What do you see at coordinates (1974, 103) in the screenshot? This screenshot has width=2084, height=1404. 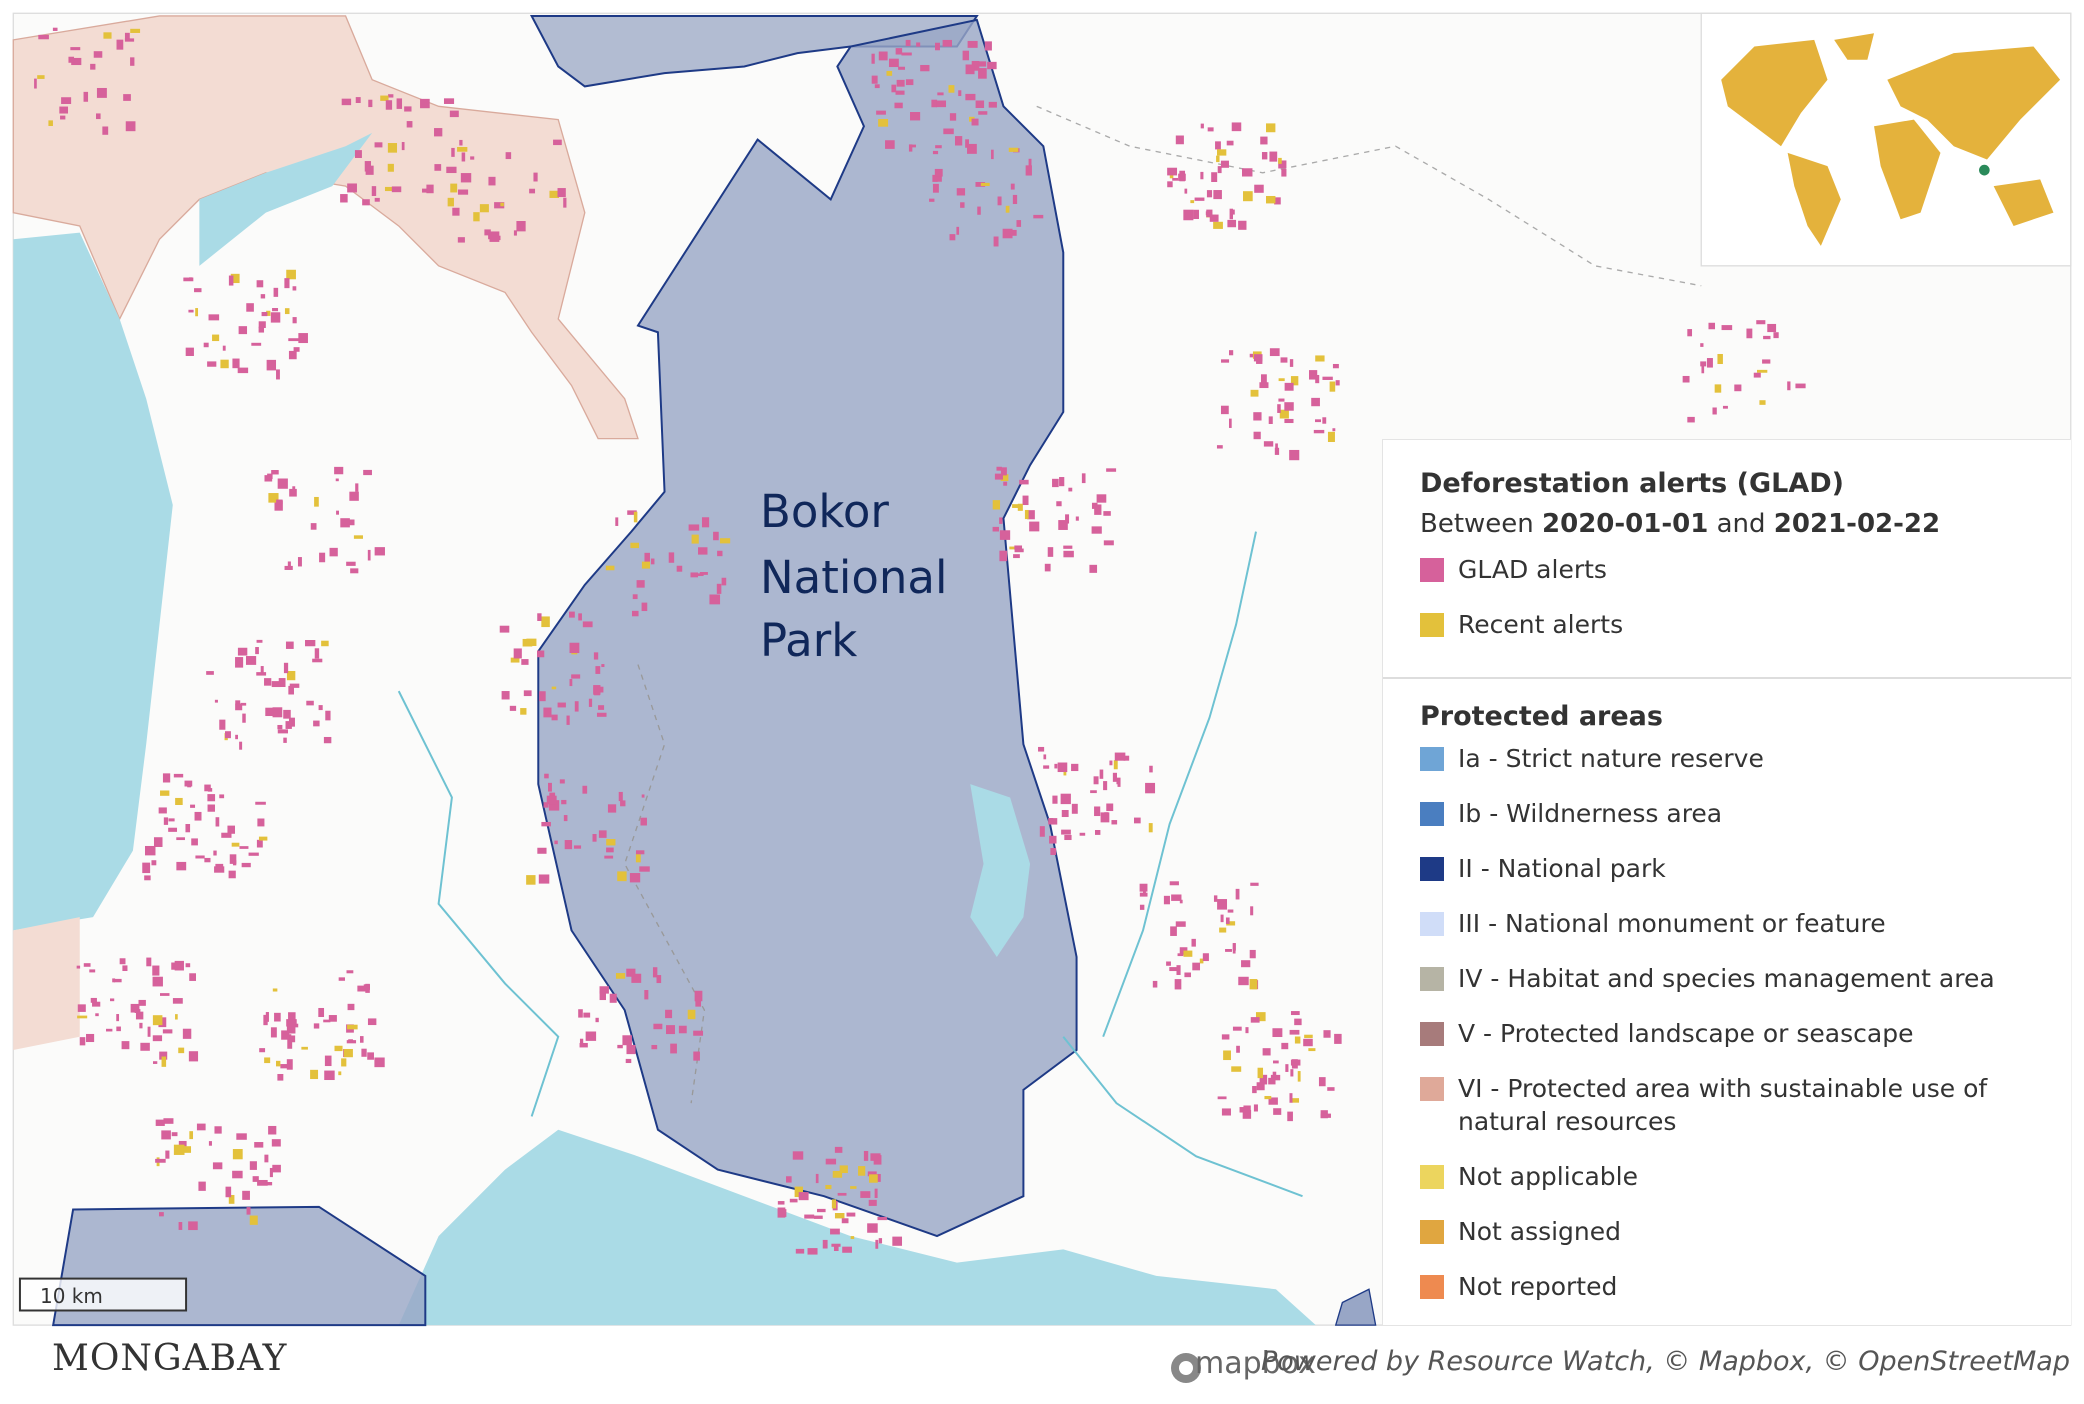 I see `continent` at bounding box center [1974, 103].